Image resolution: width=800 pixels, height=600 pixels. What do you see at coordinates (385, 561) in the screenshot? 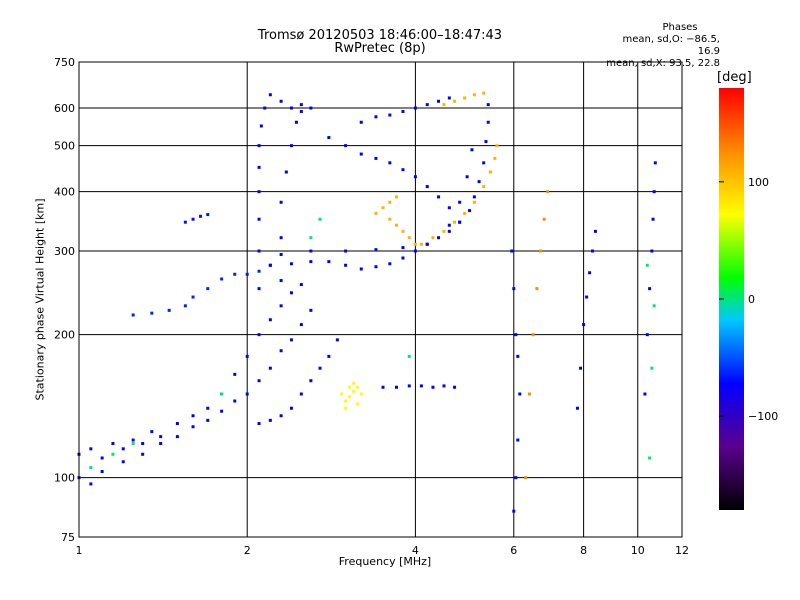
I see `x-axis-label: Frequency [MHz]` at bounding box center [385, 561].